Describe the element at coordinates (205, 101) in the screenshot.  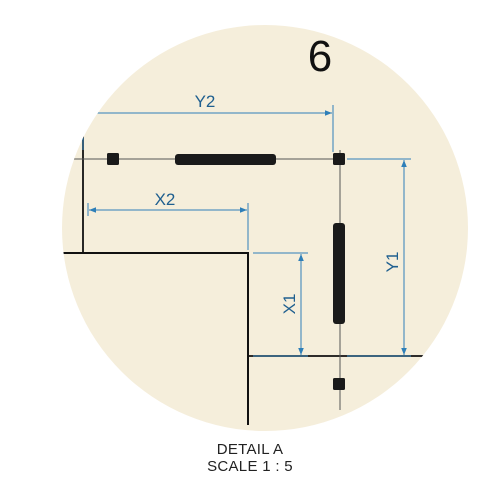
I see `dimension-label-y2: Y2` at that location.